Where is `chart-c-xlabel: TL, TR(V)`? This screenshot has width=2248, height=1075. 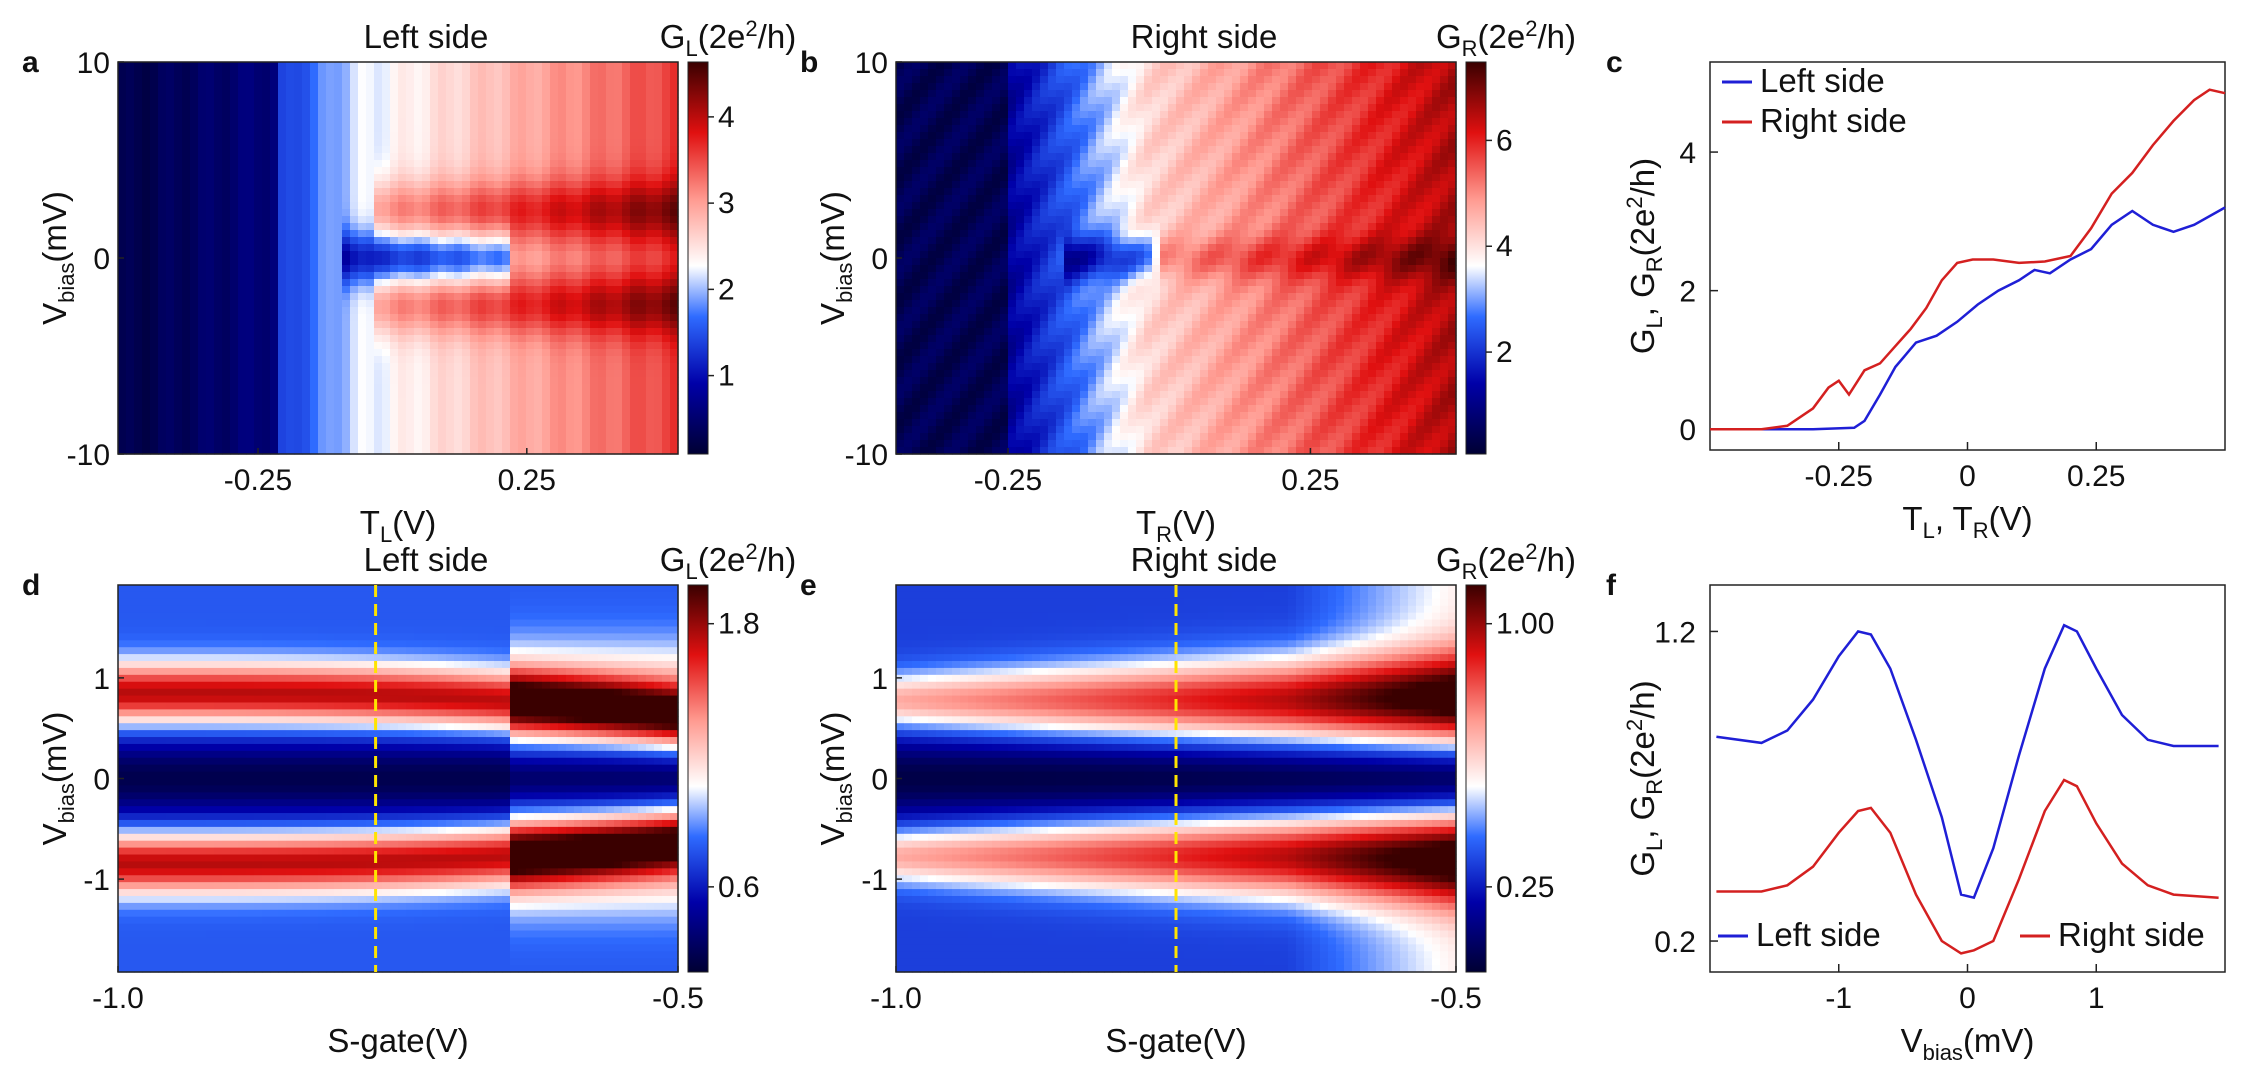 chart-c-xlabel: TL, TR(V) is located at coordinates (1967, 521).